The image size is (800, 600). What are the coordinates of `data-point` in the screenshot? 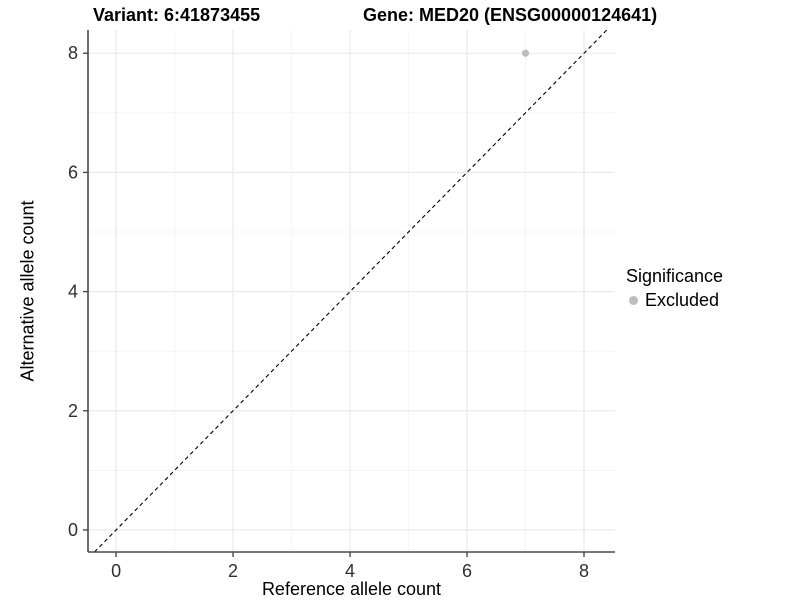 It's located at (525, 53).